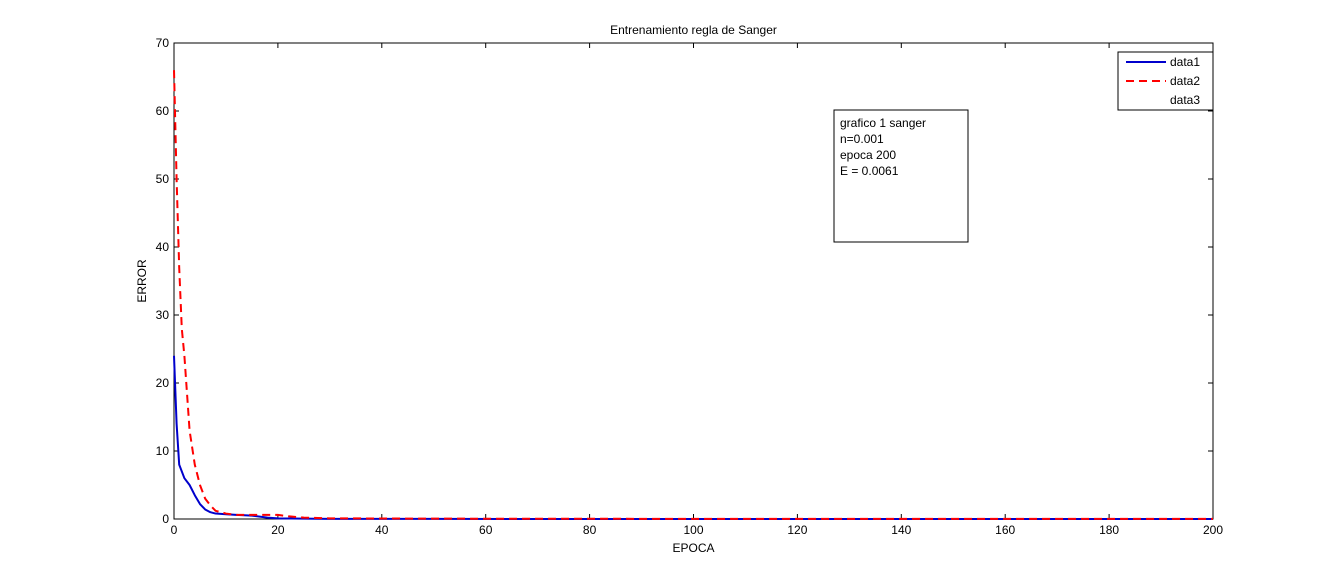 Image resolution: width=1341 pixels, height=583 pixels. Describe the element at coordinates (382, 530) in the screenshot. I see `x-tick-label: 40` at that location.